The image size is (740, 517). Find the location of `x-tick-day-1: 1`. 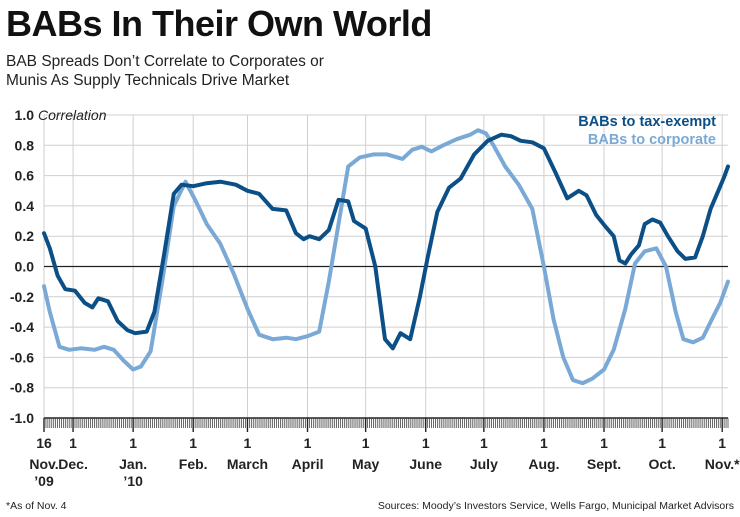

x-tick-day-1: 1 is located at coordinates (73, 443).